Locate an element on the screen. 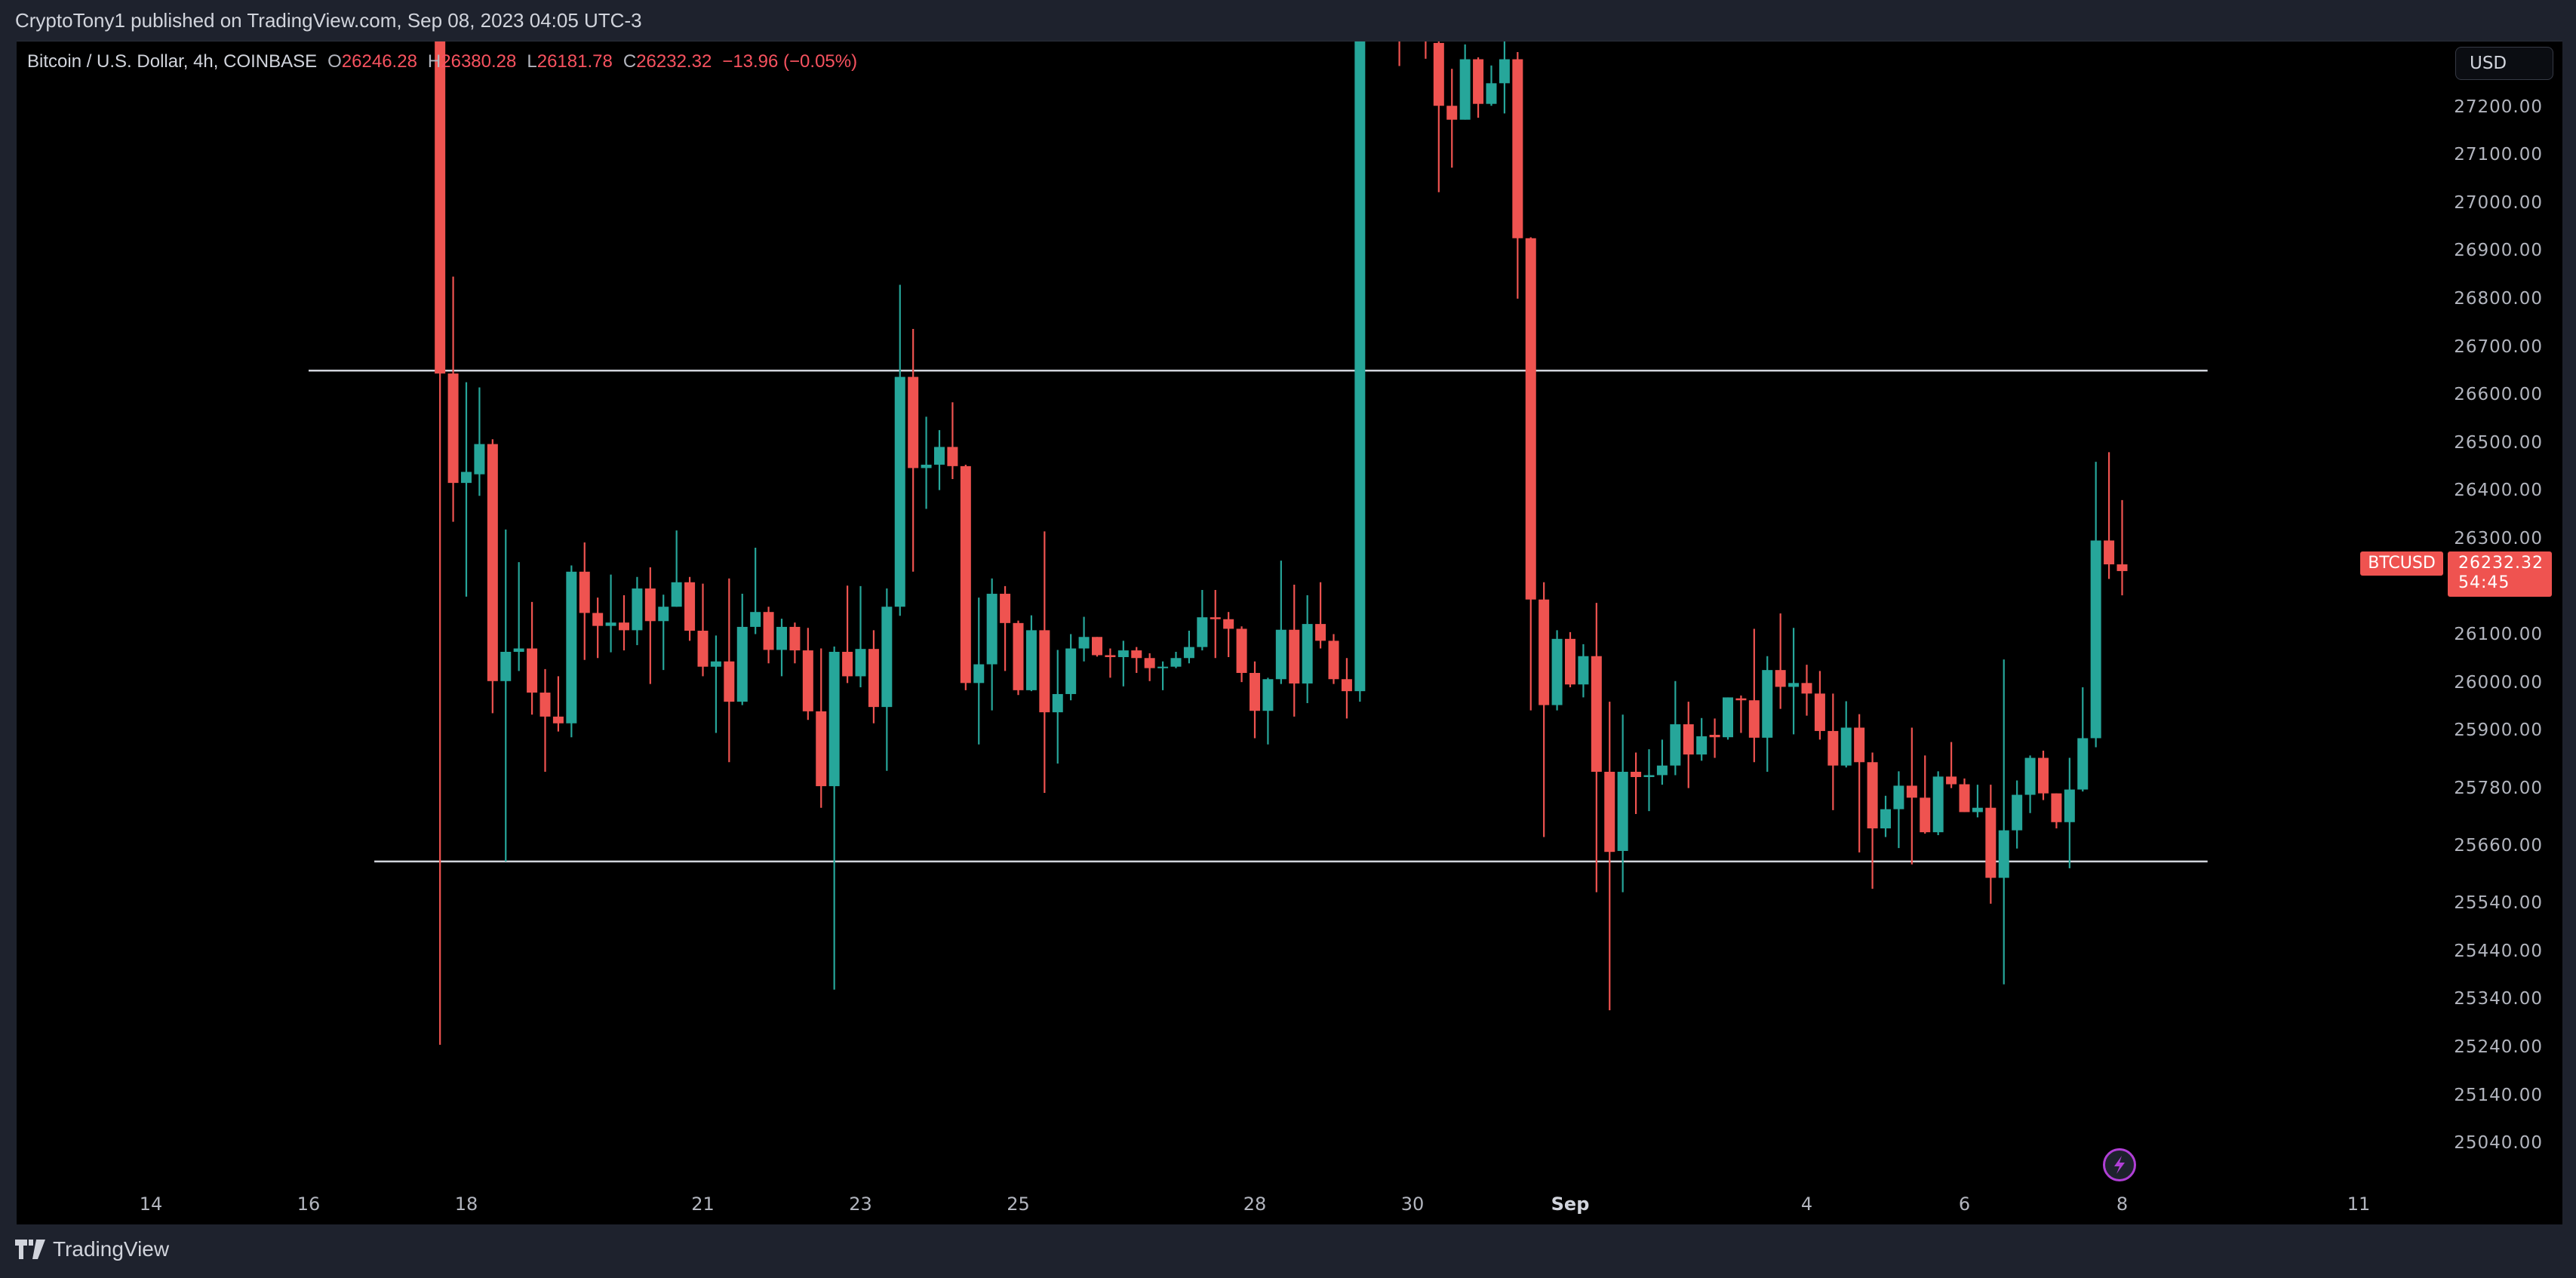  tradingview-logo: TradingView is located at coordinates (92, 1249).